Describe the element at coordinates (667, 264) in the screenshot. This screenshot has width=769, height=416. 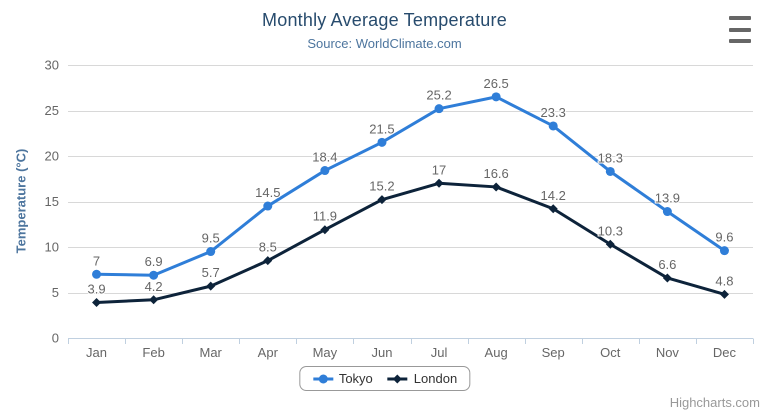
I see `data-label: 6.6` at that location.